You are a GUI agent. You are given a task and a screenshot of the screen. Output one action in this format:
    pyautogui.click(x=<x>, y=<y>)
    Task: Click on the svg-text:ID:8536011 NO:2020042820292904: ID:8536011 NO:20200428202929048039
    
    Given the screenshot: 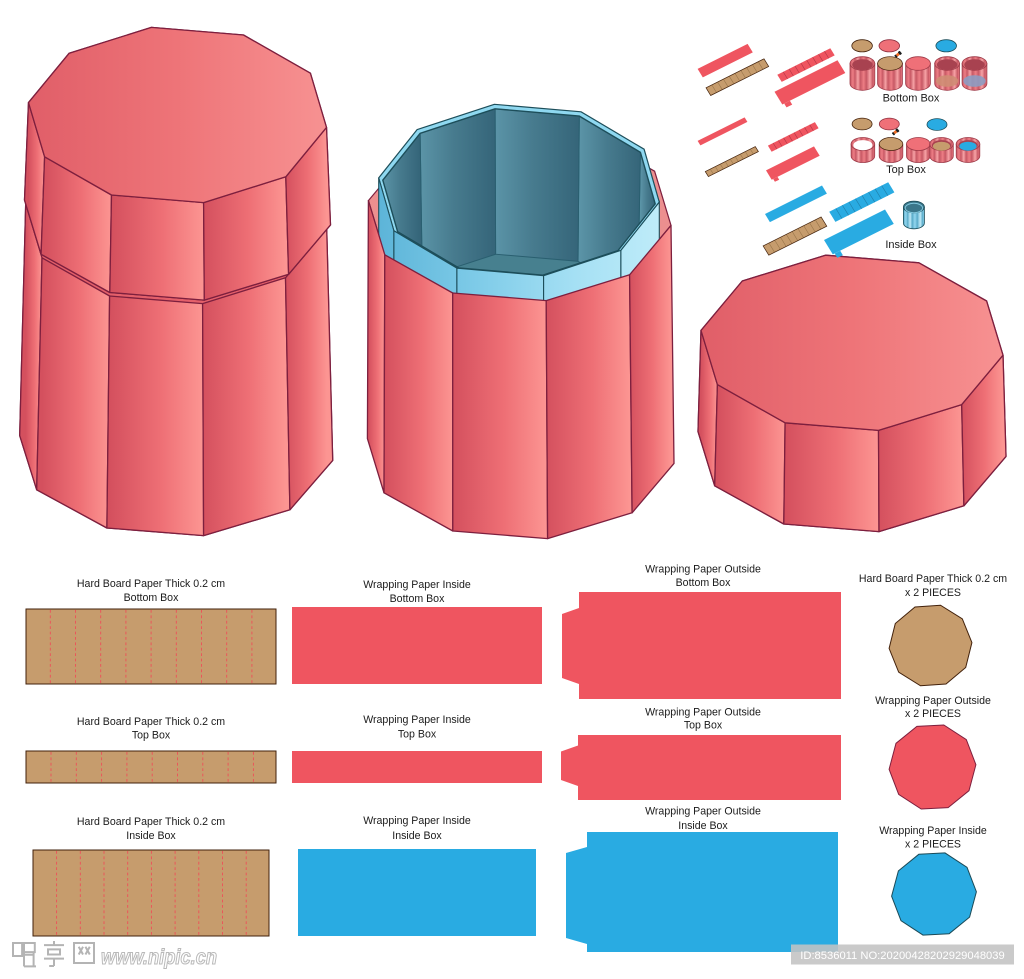 What is the action you would take?
    pyautogui.click(x=902, y=956)
    